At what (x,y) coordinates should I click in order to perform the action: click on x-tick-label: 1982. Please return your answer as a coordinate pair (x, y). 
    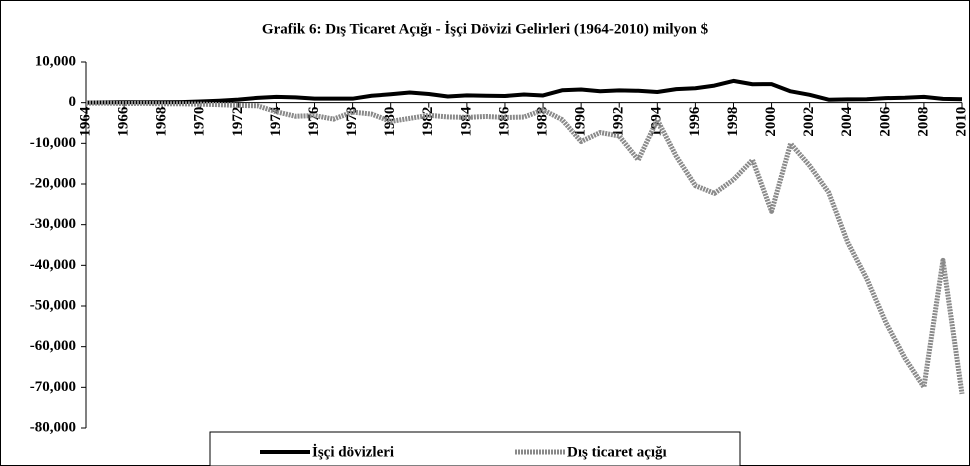
    Looking at the image, I should click on (428, 122).